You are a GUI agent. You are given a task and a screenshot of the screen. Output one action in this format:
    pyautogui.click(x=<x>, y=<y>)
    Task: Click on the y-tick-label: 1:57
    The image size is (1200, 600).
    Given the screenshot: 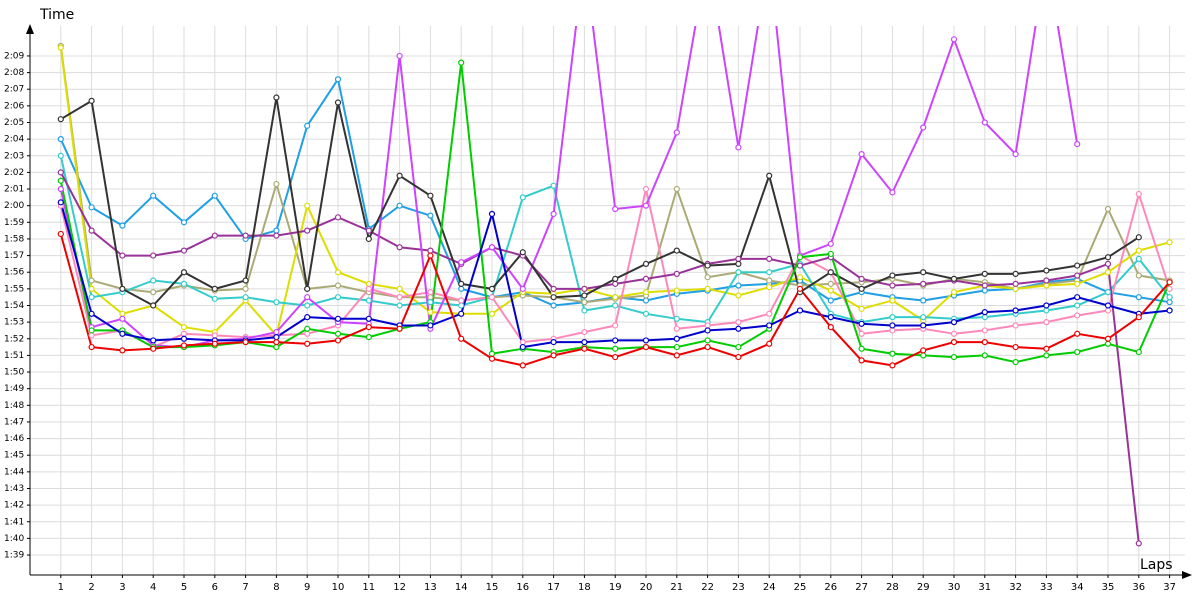 What is the action you would take?
    pyautogui.click(x=14, y=256)
    